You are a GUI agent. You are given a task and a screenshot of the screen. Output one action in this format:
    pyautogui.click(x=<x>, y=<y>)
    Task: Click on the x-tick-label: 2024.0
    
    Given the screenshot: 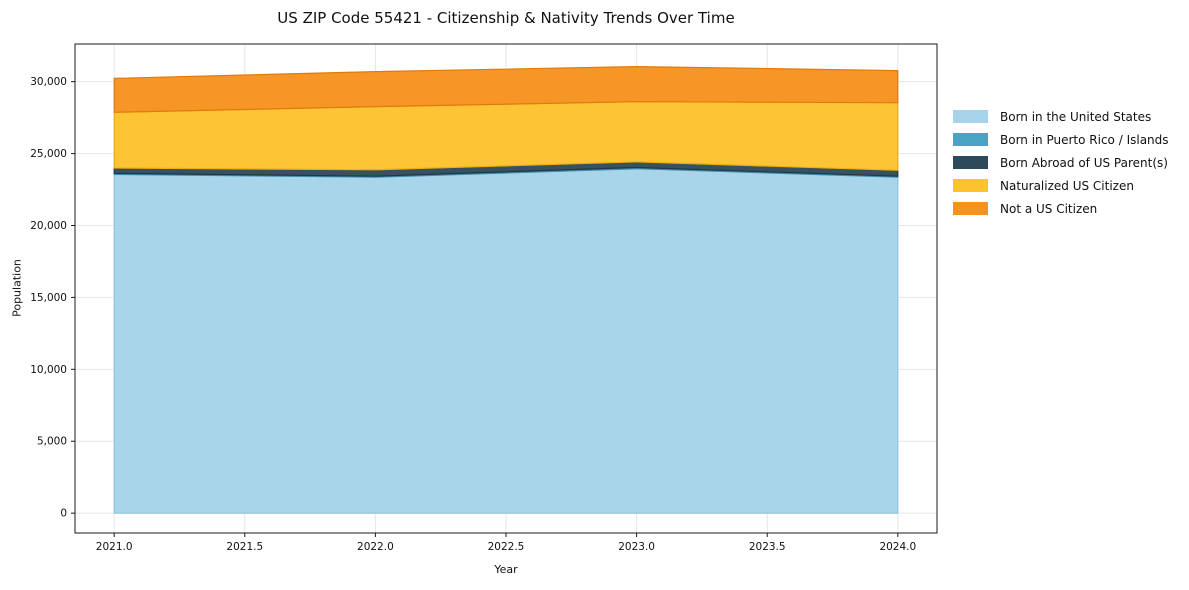 What is the action you would take?
    pyautogui.click(x=897, y=547)
    